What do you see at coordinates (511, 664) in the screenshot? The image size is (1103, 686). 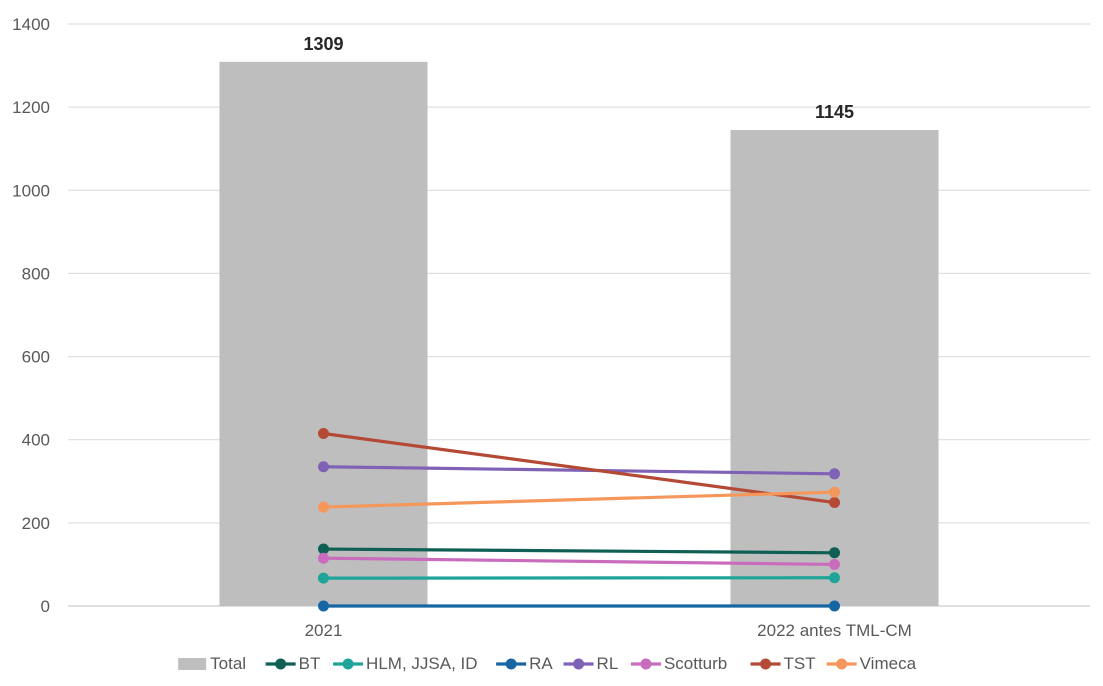 I see `legend-marker-ra` at bounding box center [511, 664].